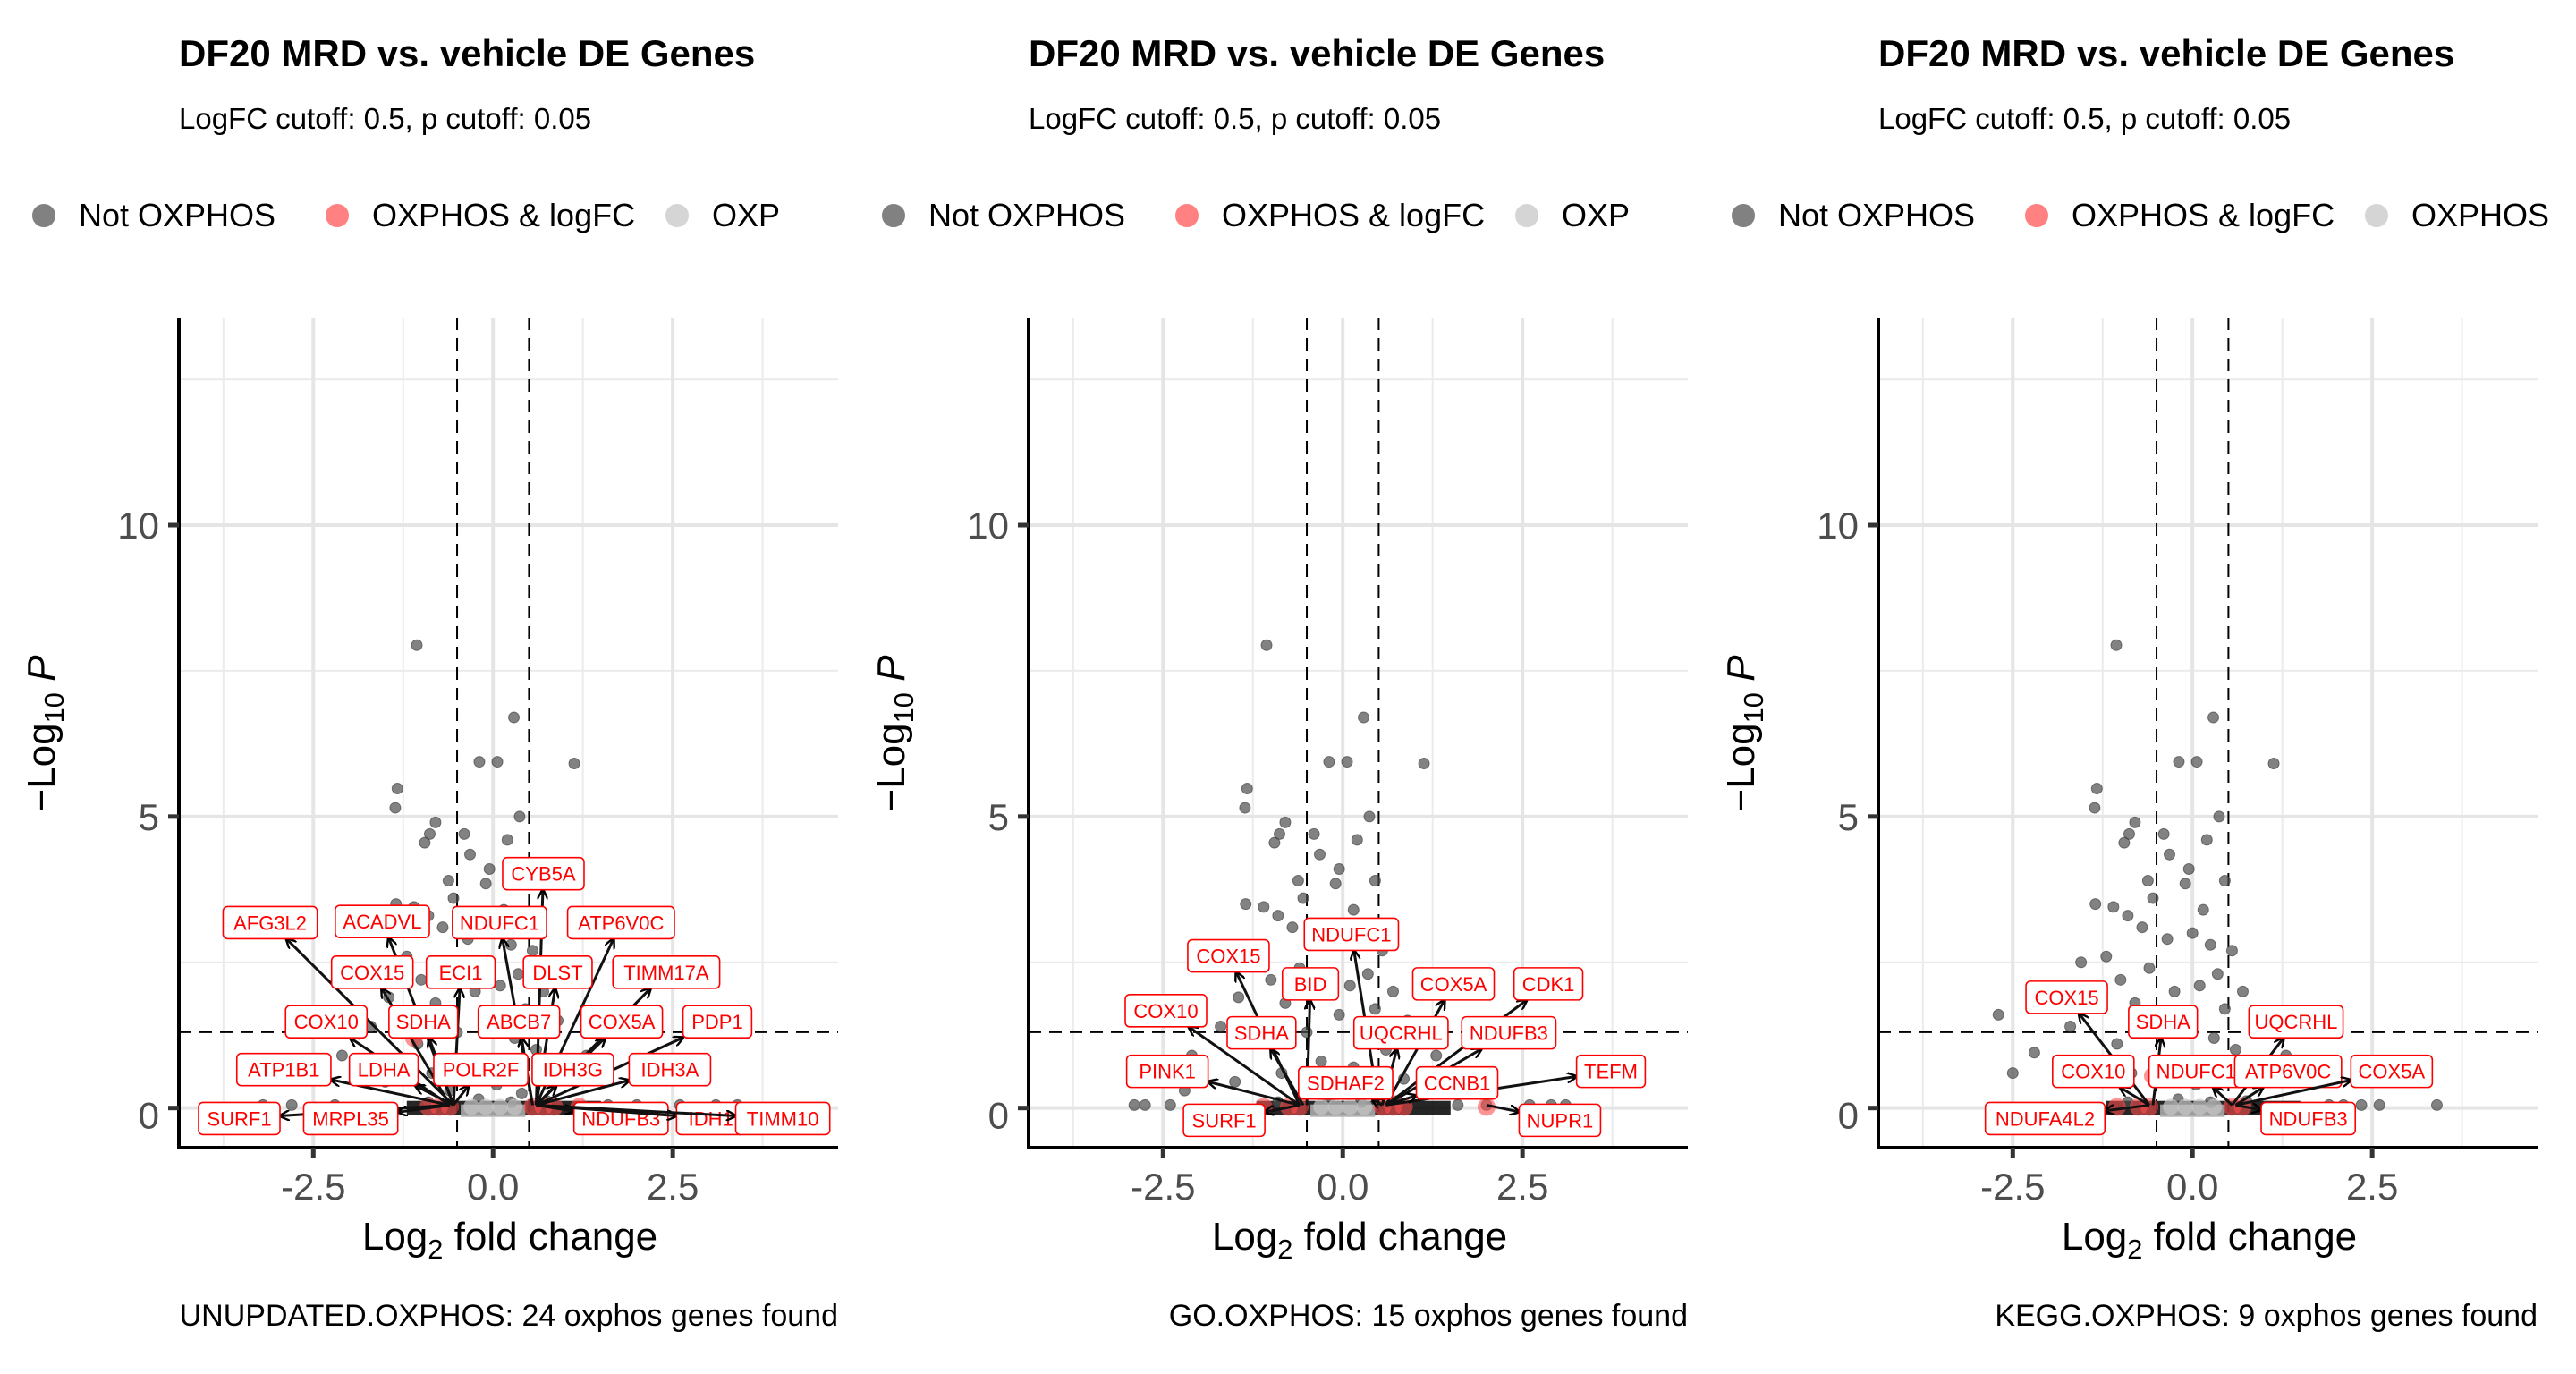 The height and width of the screenshot is (1374, 2576). I want to click on legend-label: OXP, so click(1596, 215).